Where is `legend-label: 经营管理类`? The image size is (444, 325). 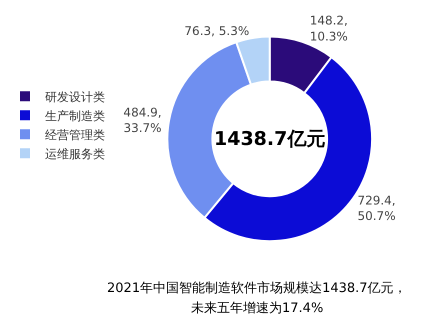
legend-label: 经营管理类 is located at coordinates (75, 135).